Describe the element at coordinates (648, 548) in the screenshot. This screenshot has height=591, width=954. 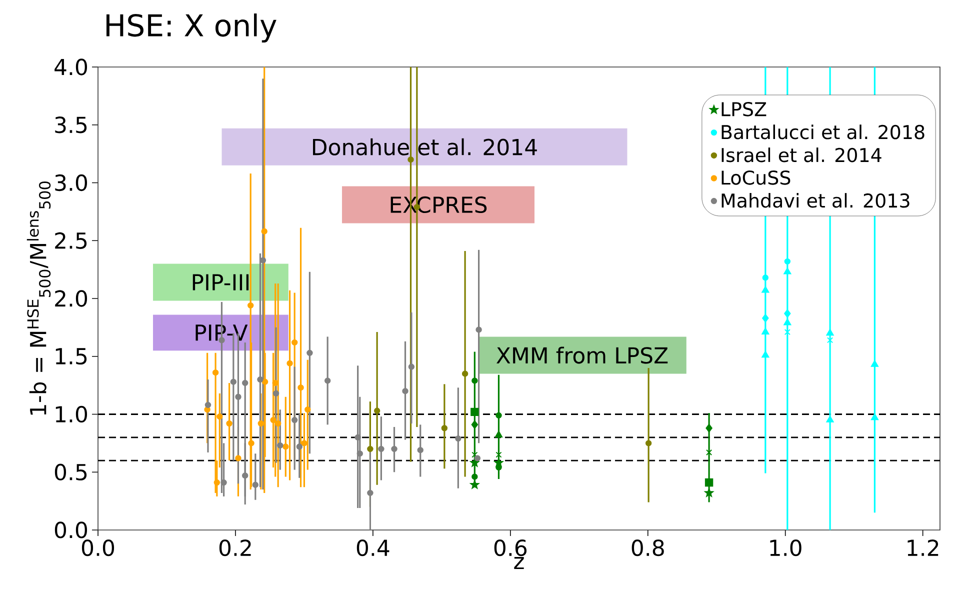
I see `x-tick-label: 0.8` at that location.